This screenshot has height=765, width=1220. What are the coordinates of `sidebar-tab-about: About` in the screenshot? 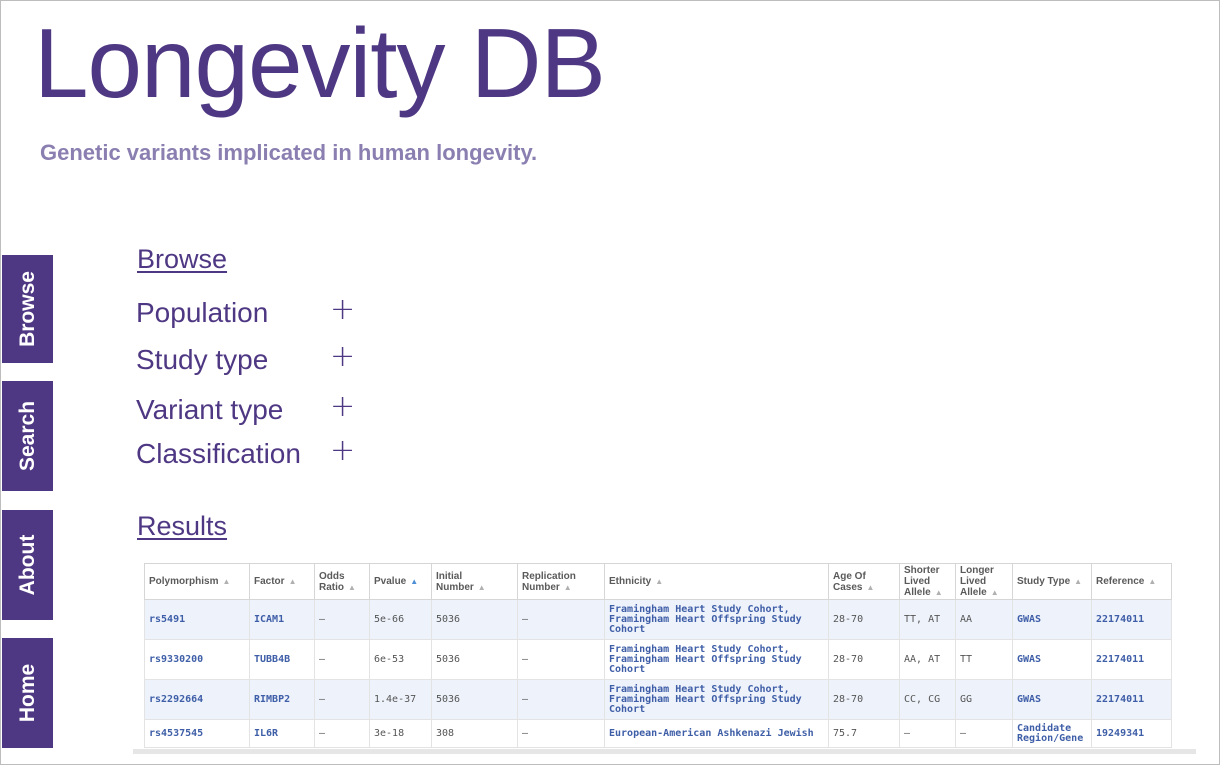 It's located at (27, 565).